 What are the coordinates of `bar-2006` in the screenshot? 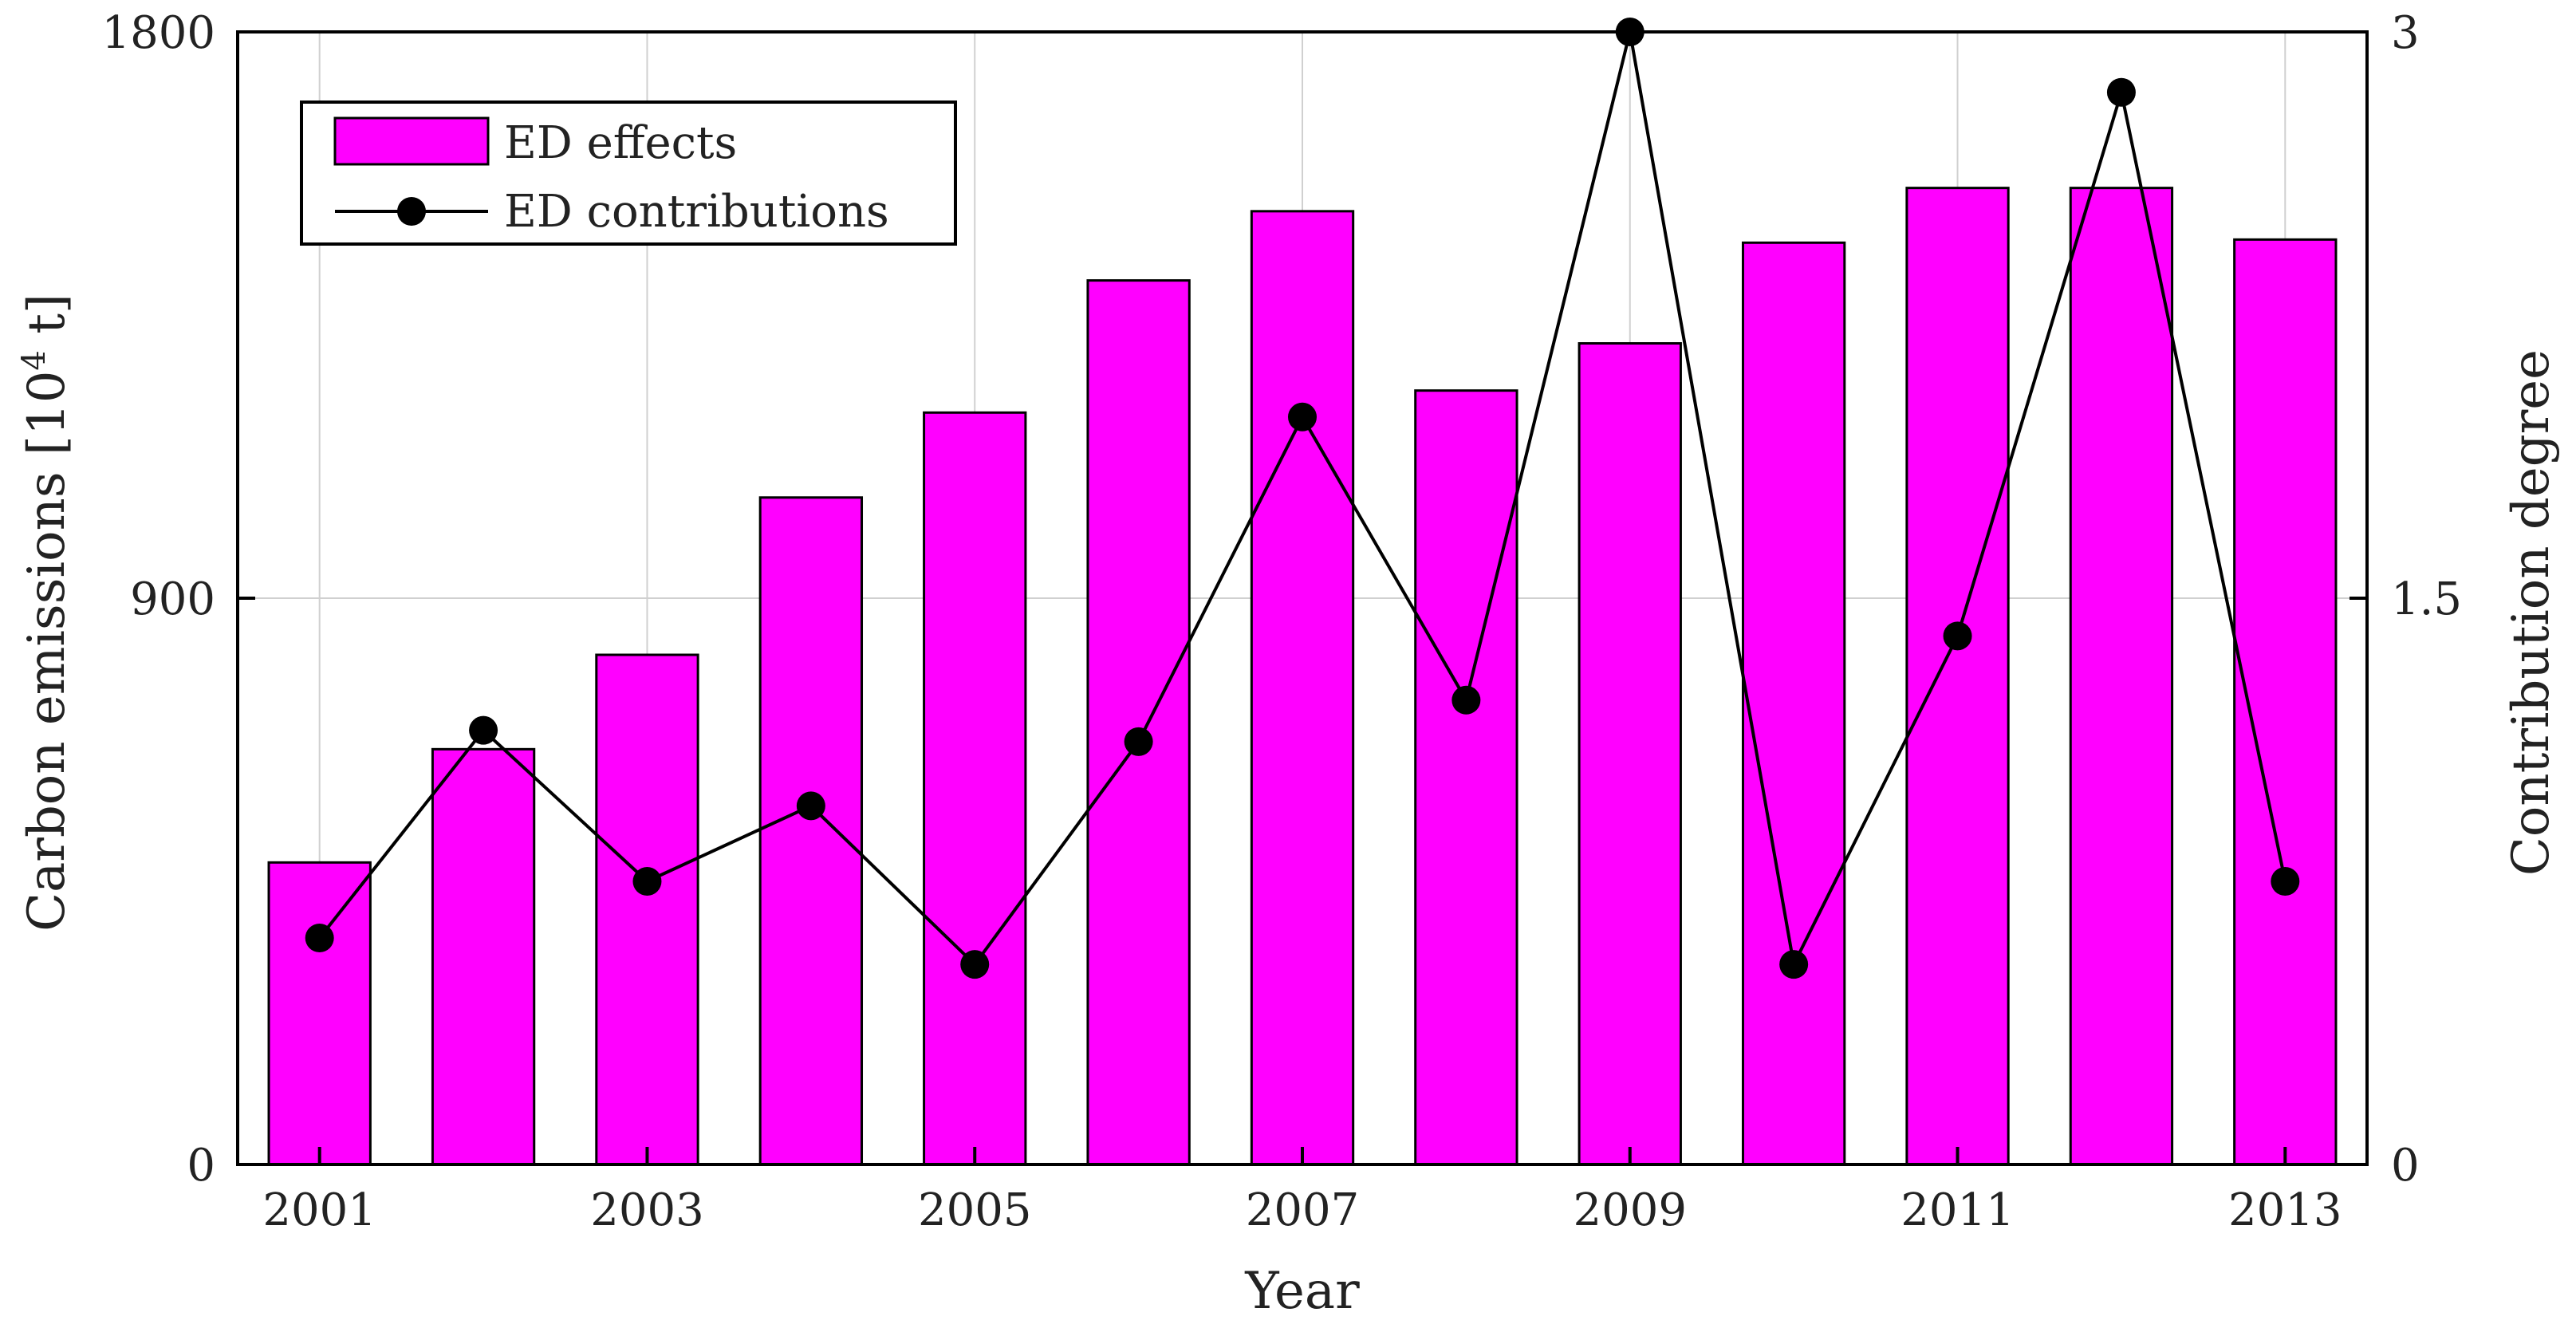 It's located at (1138, 722).